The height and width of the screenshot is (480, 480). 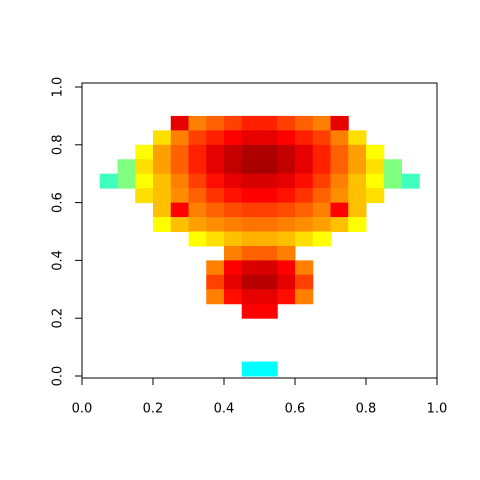 I want to click on x-tick-label: 0.4, so click(x=224, y=409).